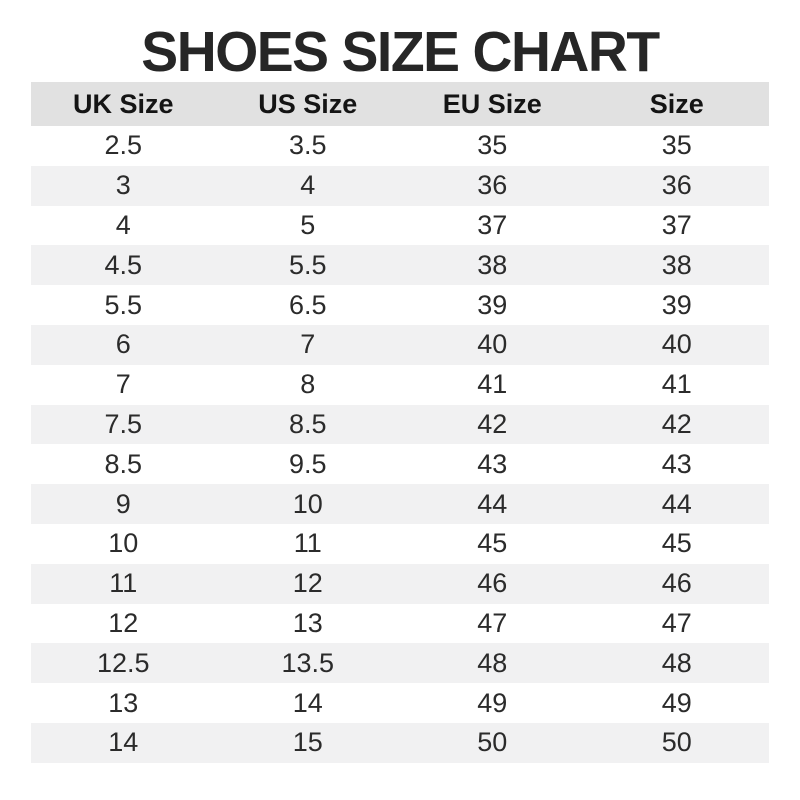 This screenshot has height=800, width=800. I want to click on table-cell: 15, so click(307, 742).